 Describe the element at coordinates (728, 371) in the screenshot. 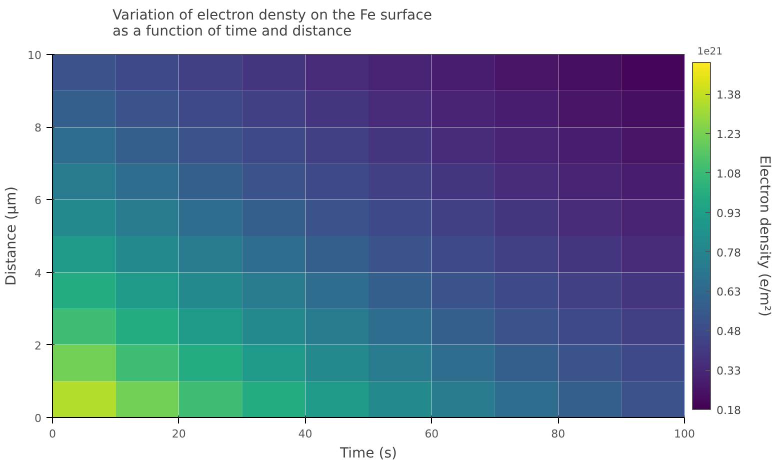

I see `color-bar-label: 0.33` at that location.